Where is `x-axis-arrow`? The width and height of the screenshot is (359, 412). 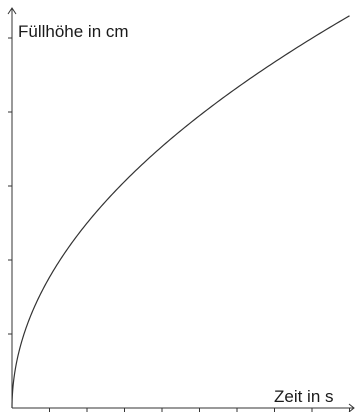
x-axis-arrow is located at coordinates (351, 407).